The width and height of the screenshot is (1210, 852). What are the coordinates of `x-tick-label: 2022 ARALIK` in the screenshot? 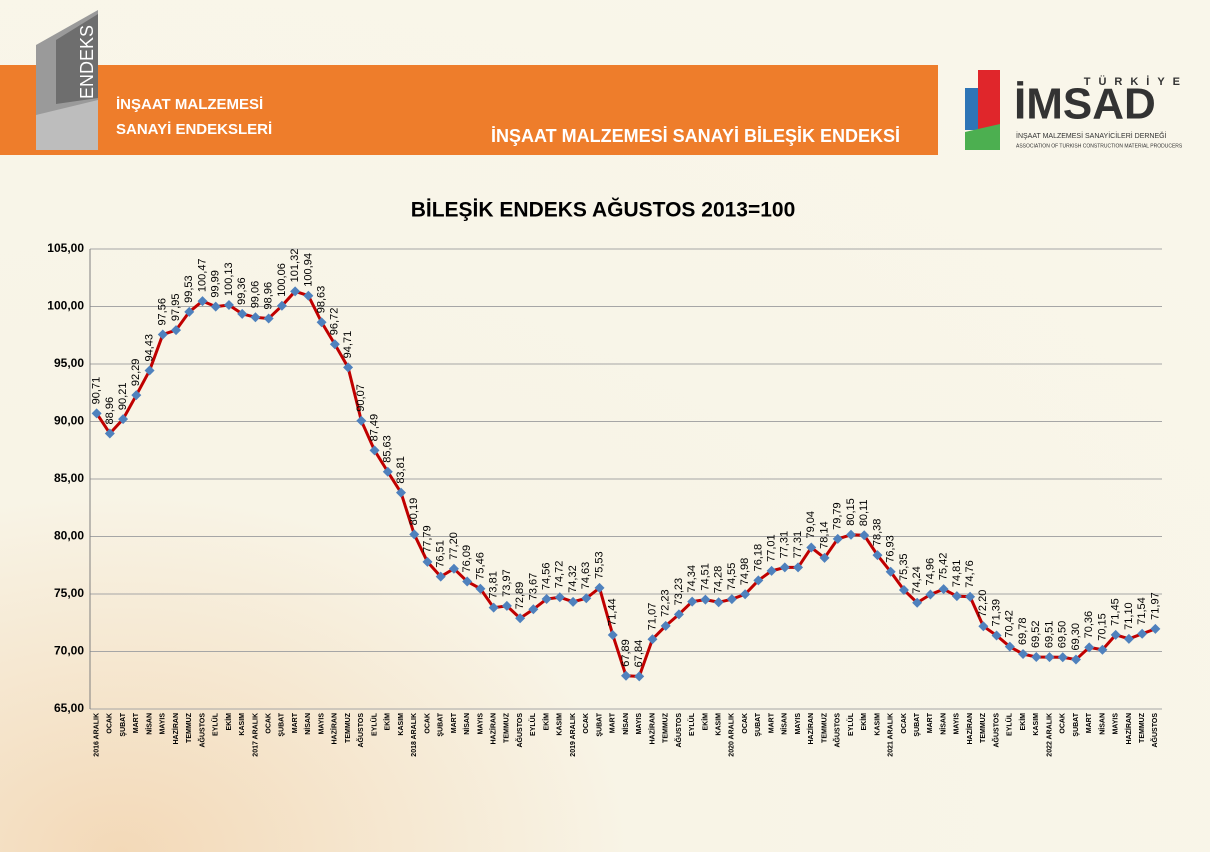 It's located at (1049, 735).